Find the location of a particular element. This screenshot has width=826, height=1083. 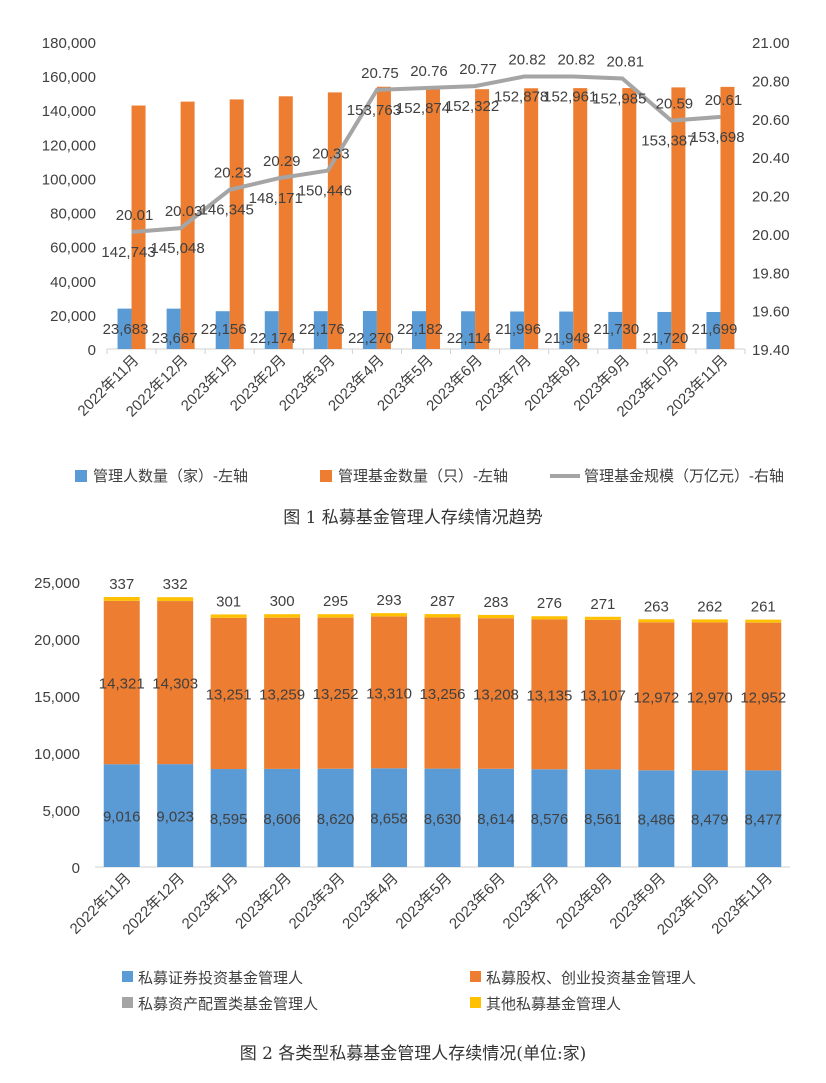

left-axis-tick-label: 60,000 is located at coordinates (73, 248).